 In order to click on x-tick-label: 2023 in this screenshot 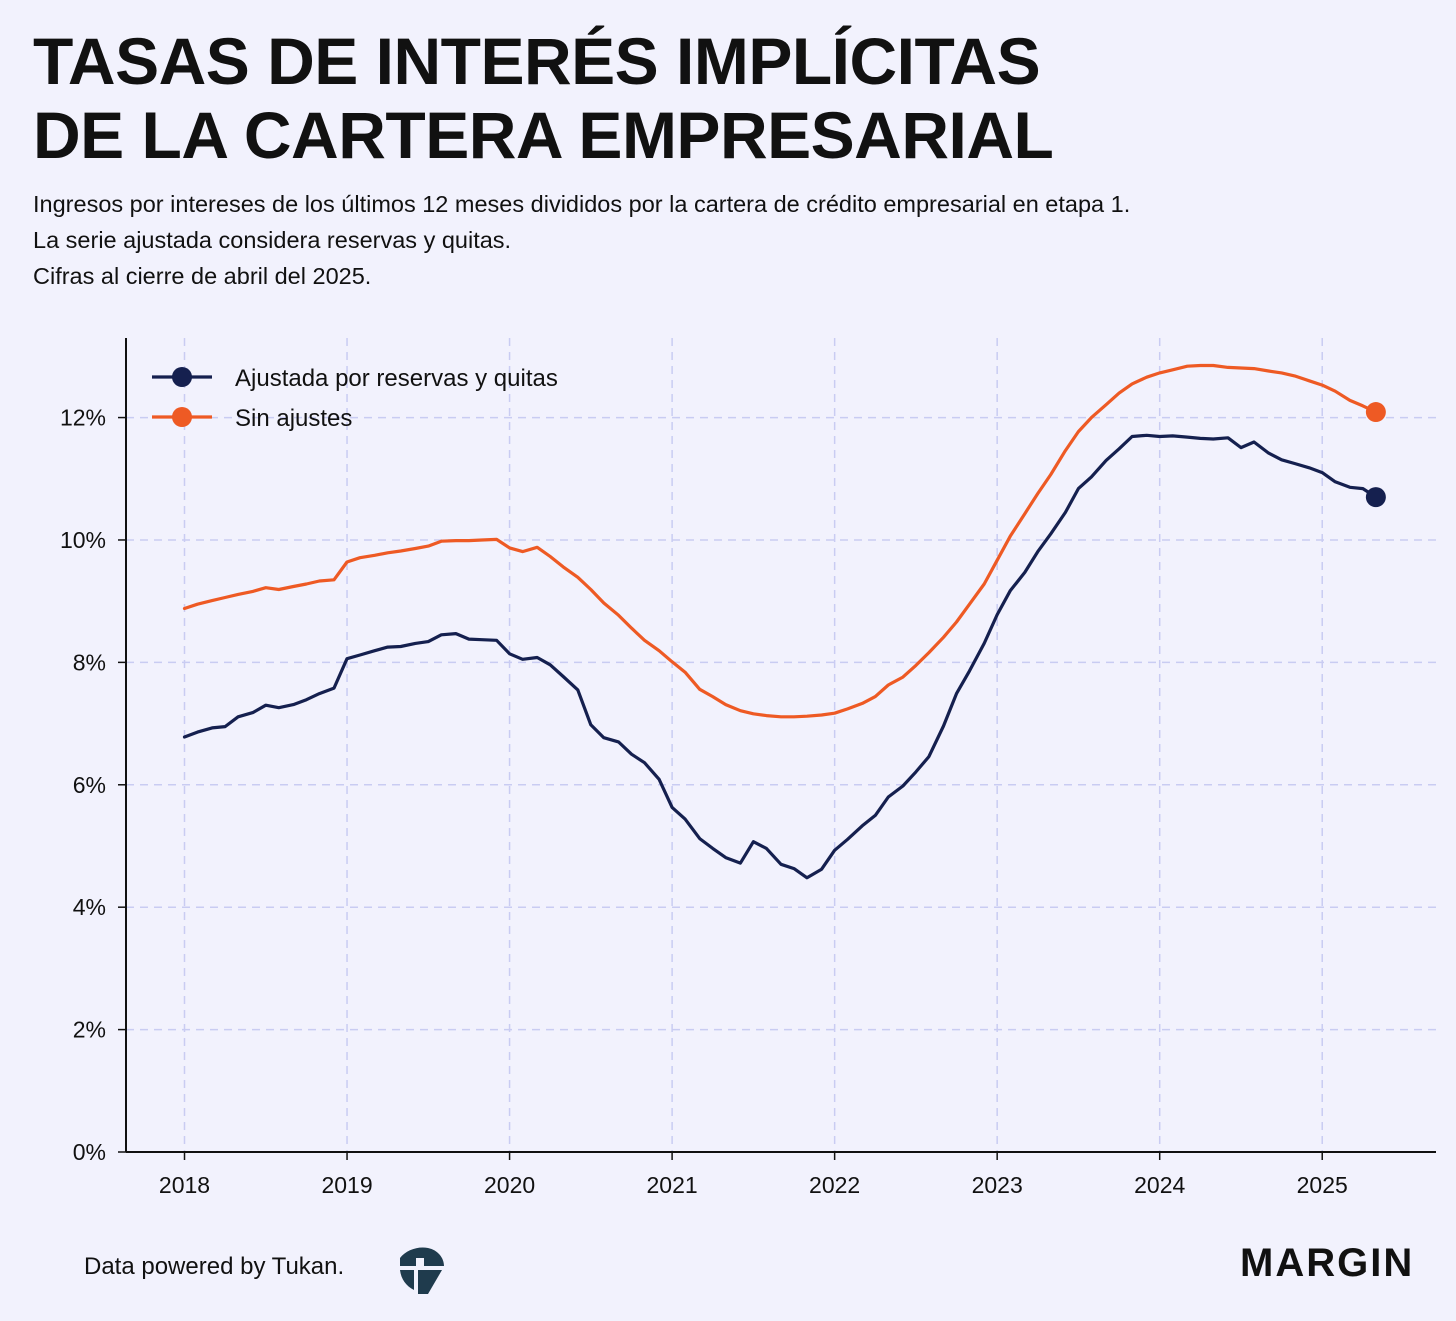, I will do `click(997, 1185)`.